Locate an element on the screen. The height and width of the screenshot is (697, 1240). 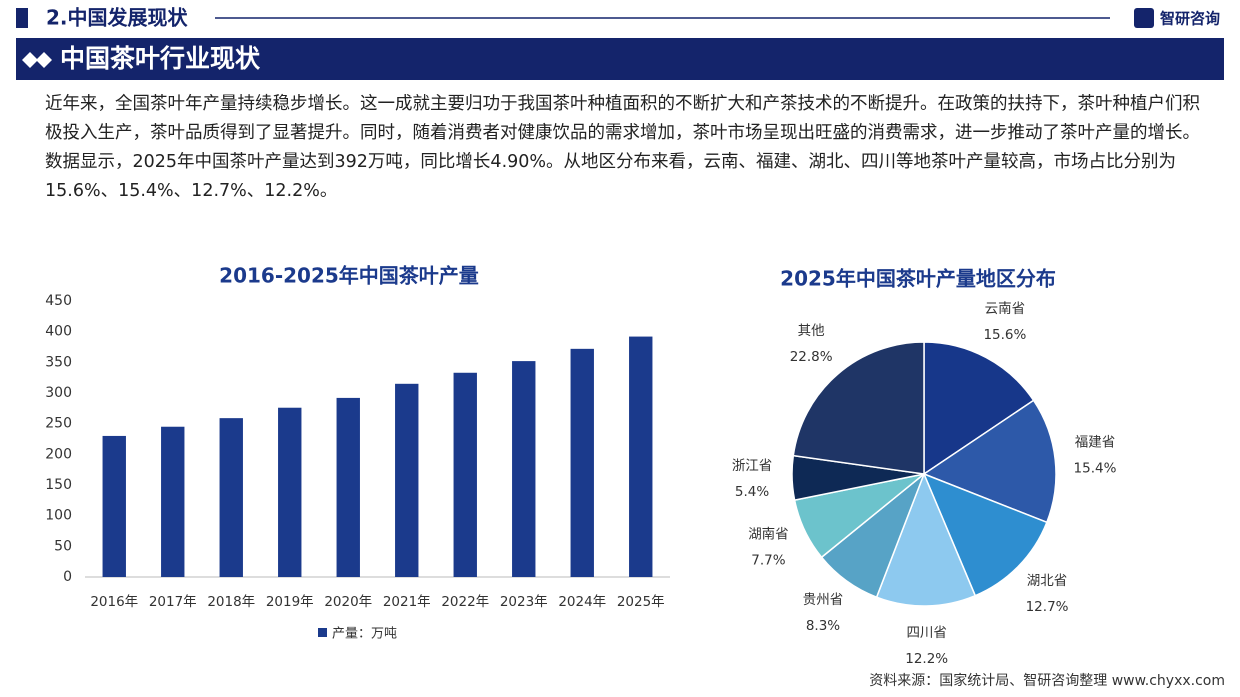
logo-icon is located at coordinates (1144, 18).